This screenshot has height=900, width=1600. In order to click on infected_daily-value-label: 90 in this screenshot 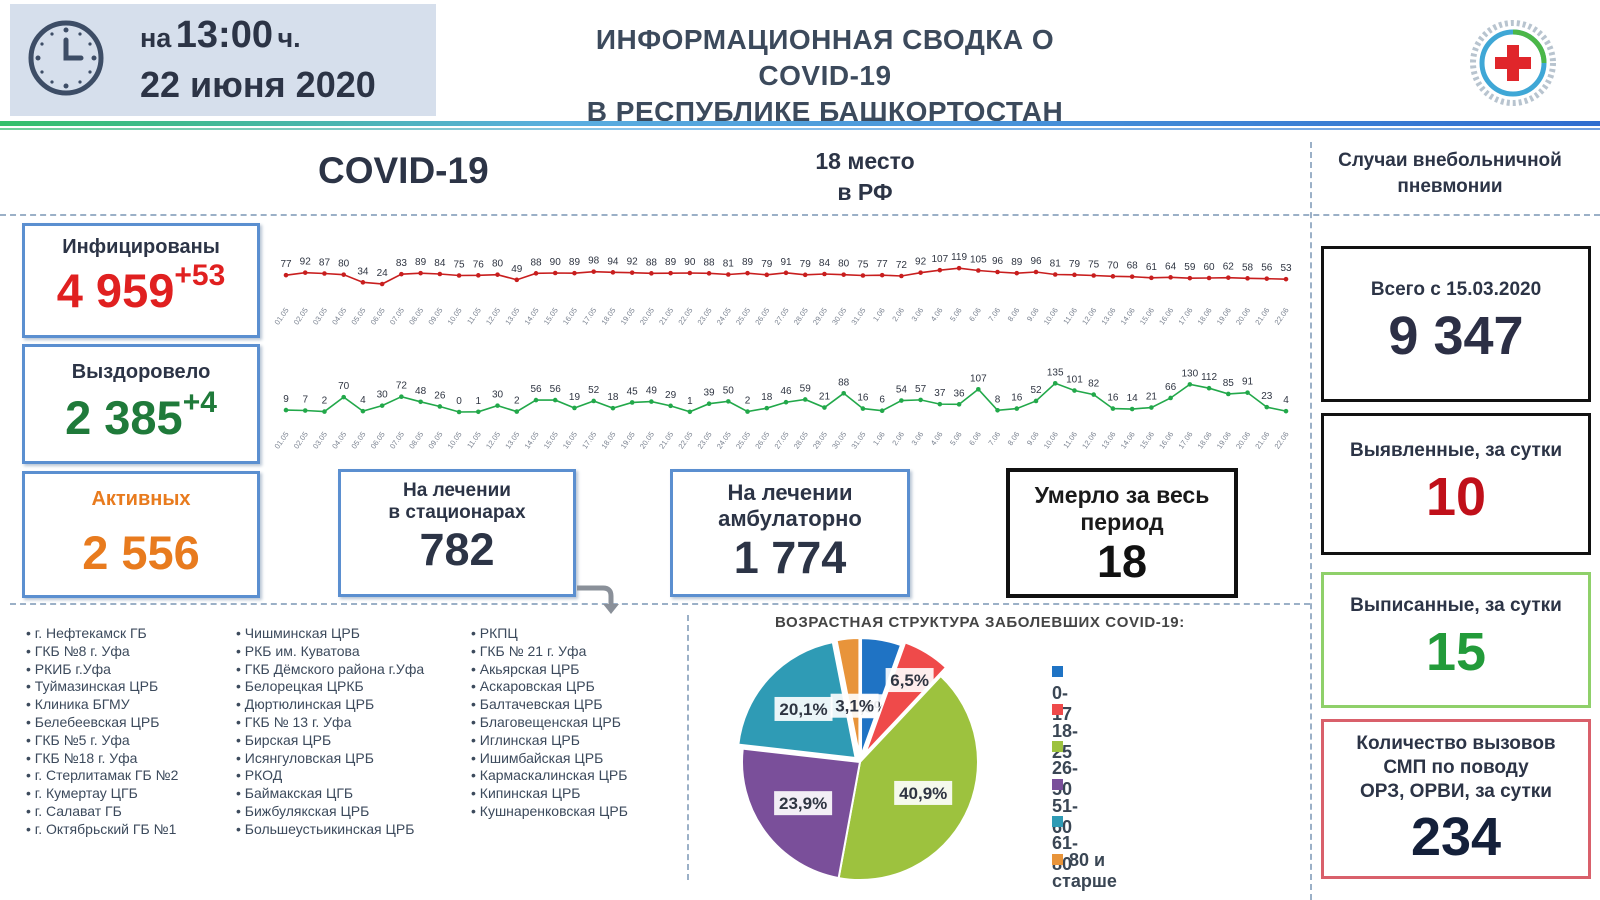, I will do `click(556, 262)`.